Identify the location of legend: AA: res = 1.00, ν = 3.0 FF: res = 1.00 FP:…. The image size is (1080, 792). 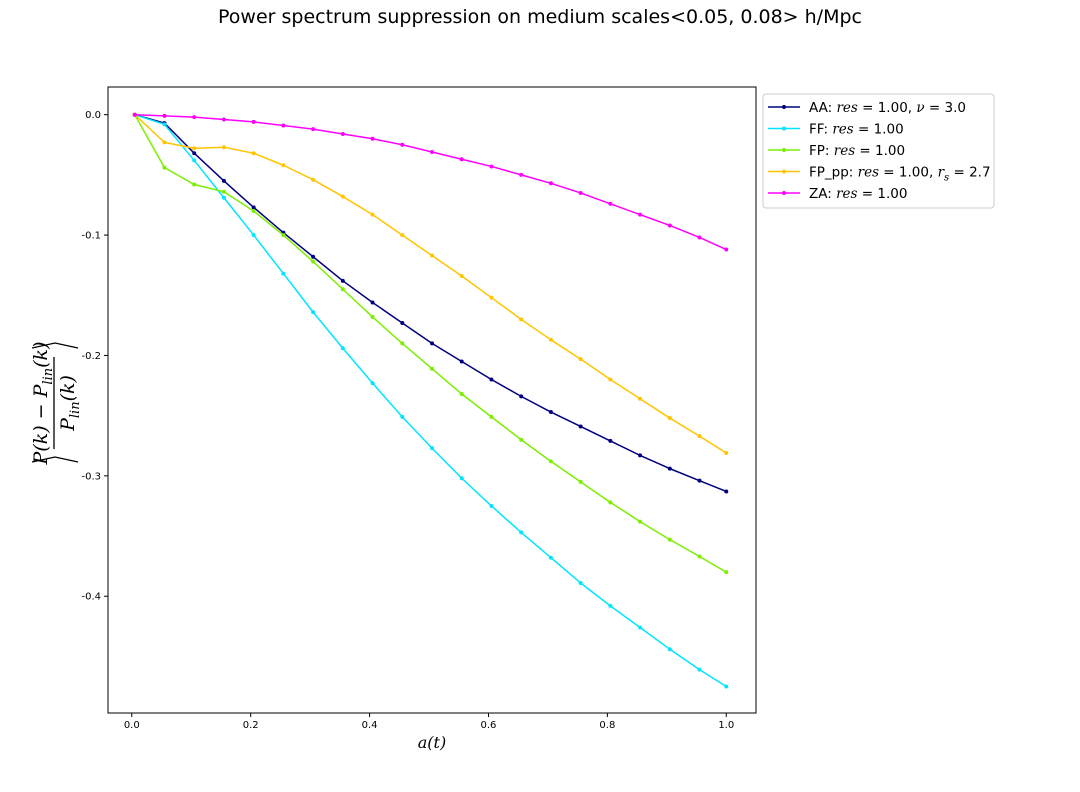
(878, 151).